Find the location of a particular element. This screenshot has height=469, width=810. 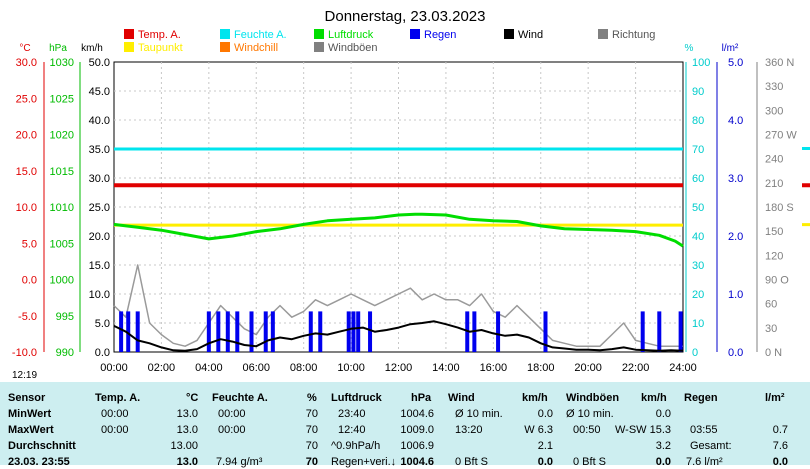

x-tick-label: 18:00 is located at coordinates (541, 368).